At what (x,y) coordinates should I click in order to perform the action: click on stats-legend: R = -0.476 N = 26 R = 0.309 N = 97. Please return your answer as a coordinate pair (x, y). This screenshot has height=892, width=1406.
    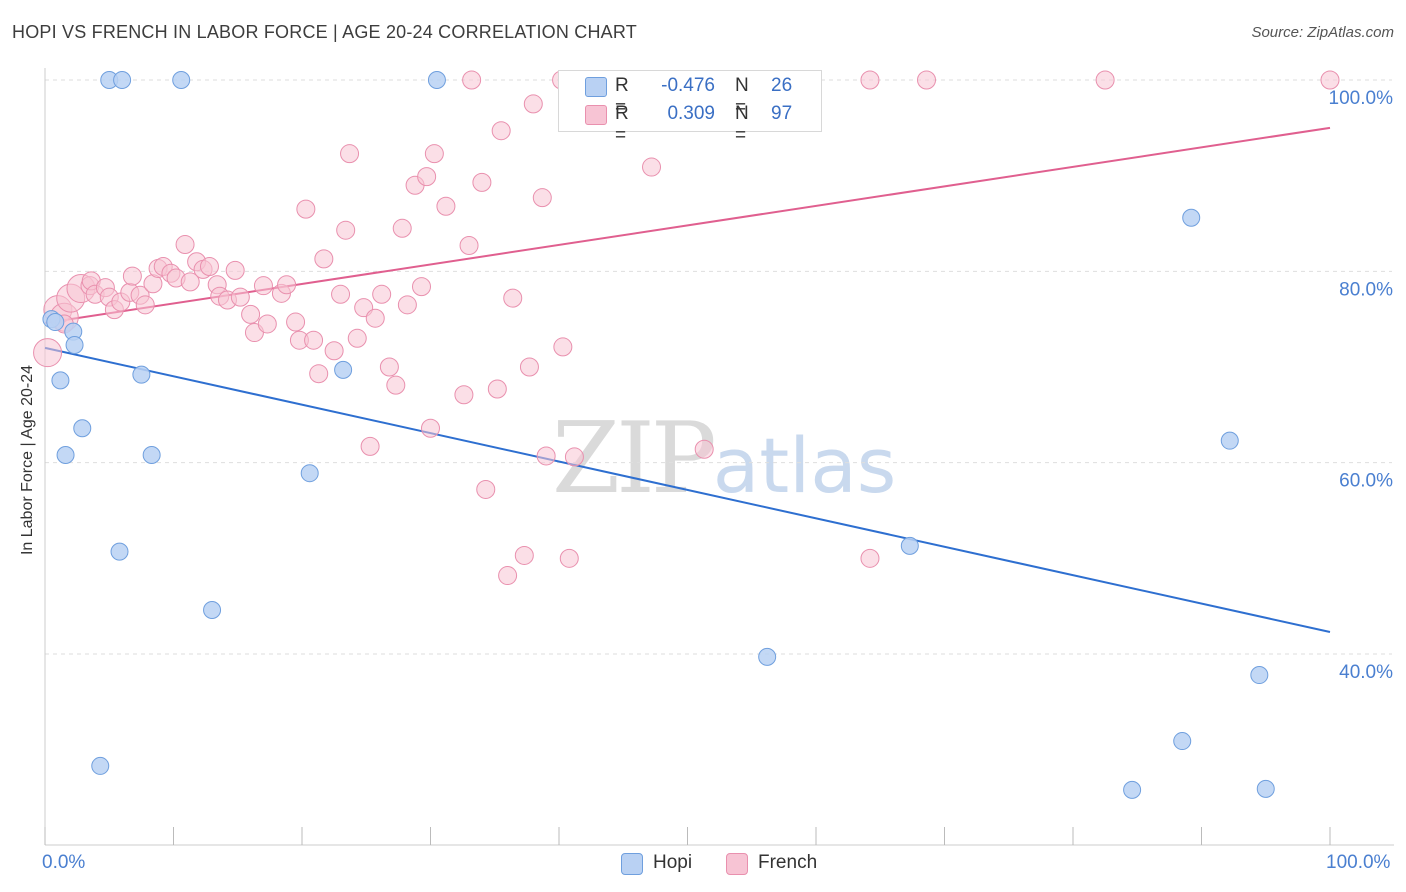
    Looking at the image, I should click on (690, 108).